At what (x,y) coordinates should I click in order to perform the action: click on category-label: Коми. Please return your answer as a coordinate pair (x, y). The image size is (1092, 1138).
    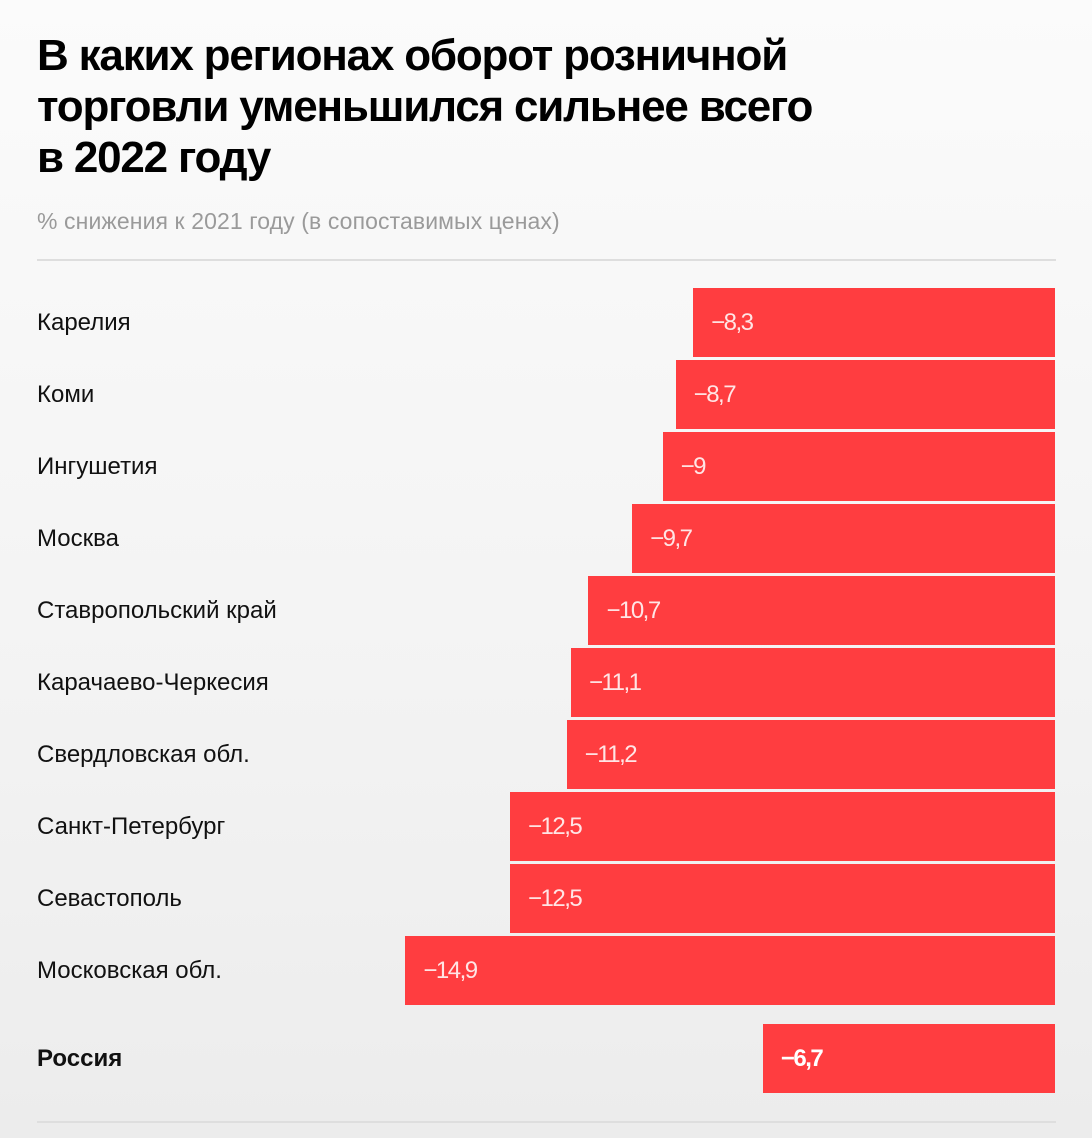
    Looking at the image, I should click on (66, 394).